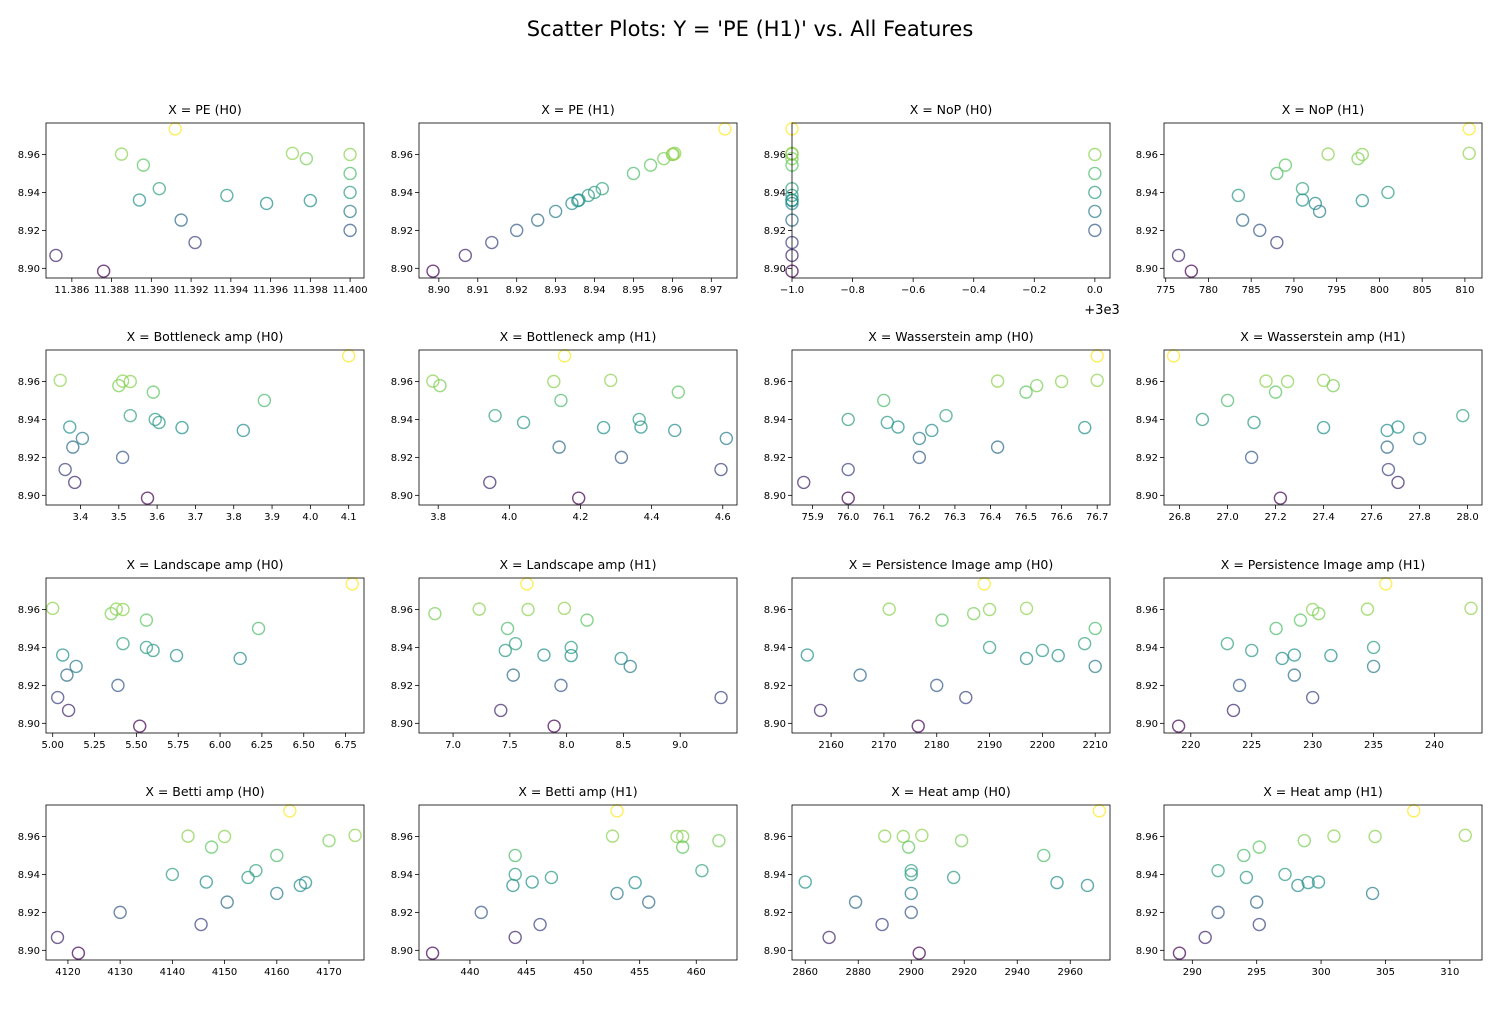  Describe the element at coordinates (1256, 972) in the screenshot. I see `x-tick-label: 295` at that location.